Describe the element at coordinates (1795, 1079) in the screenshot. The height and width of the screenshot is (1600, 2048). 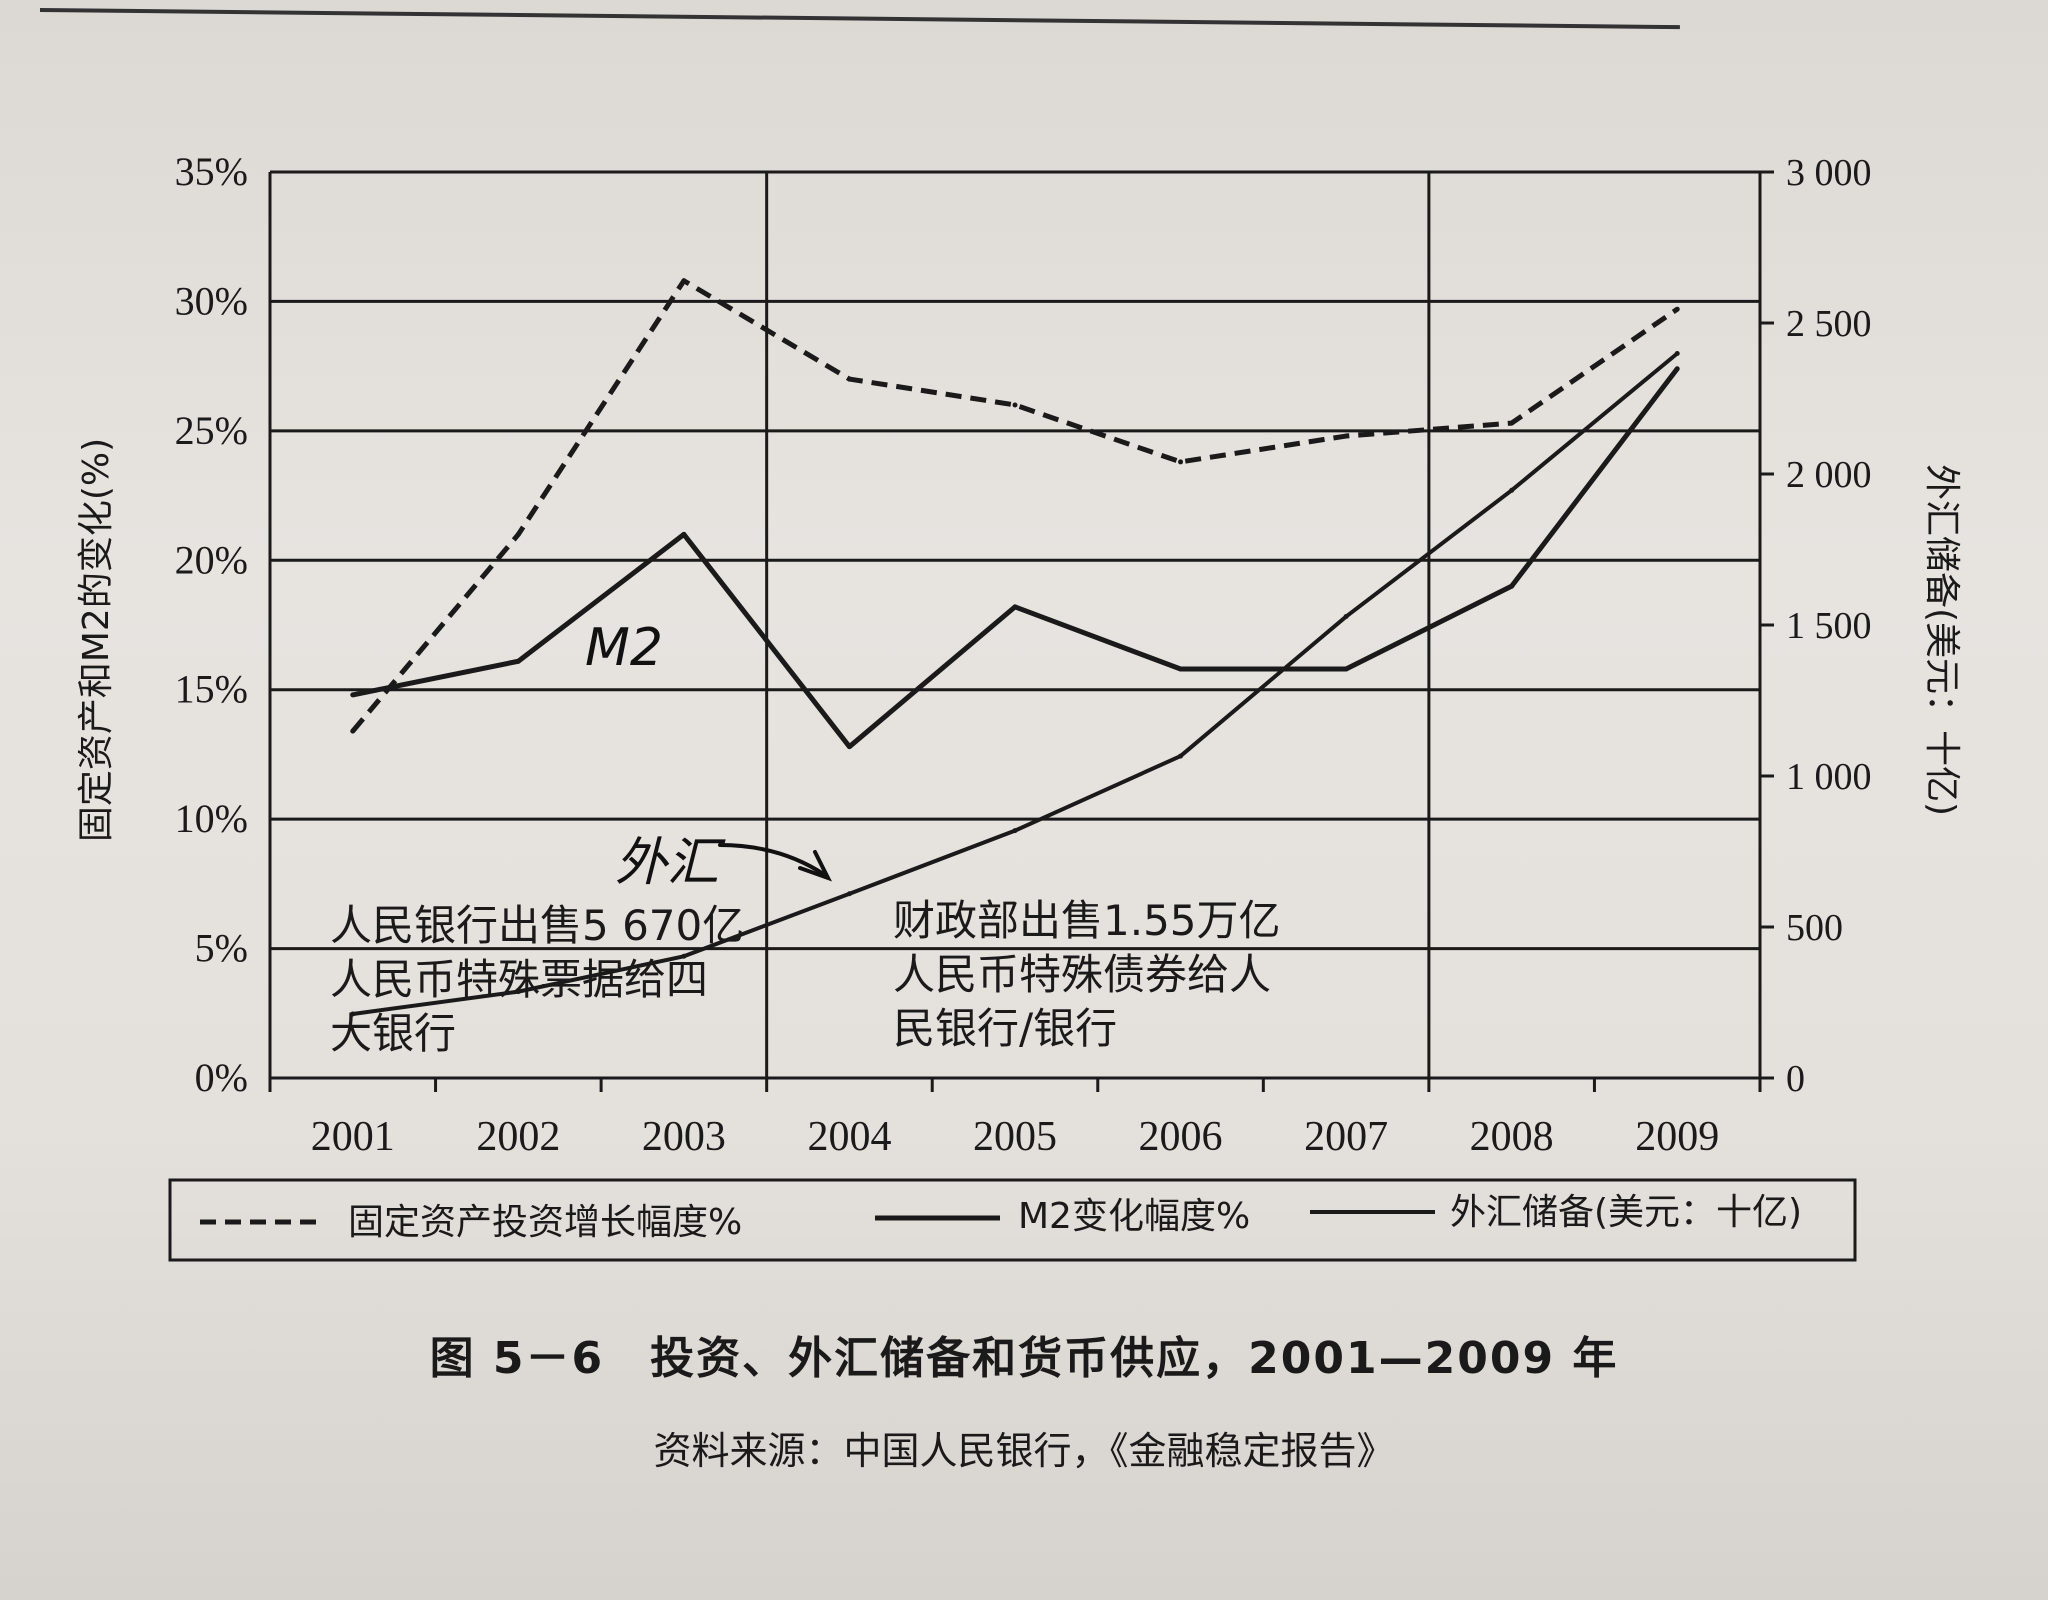
I see `y2-tick-label: 0` at that location.